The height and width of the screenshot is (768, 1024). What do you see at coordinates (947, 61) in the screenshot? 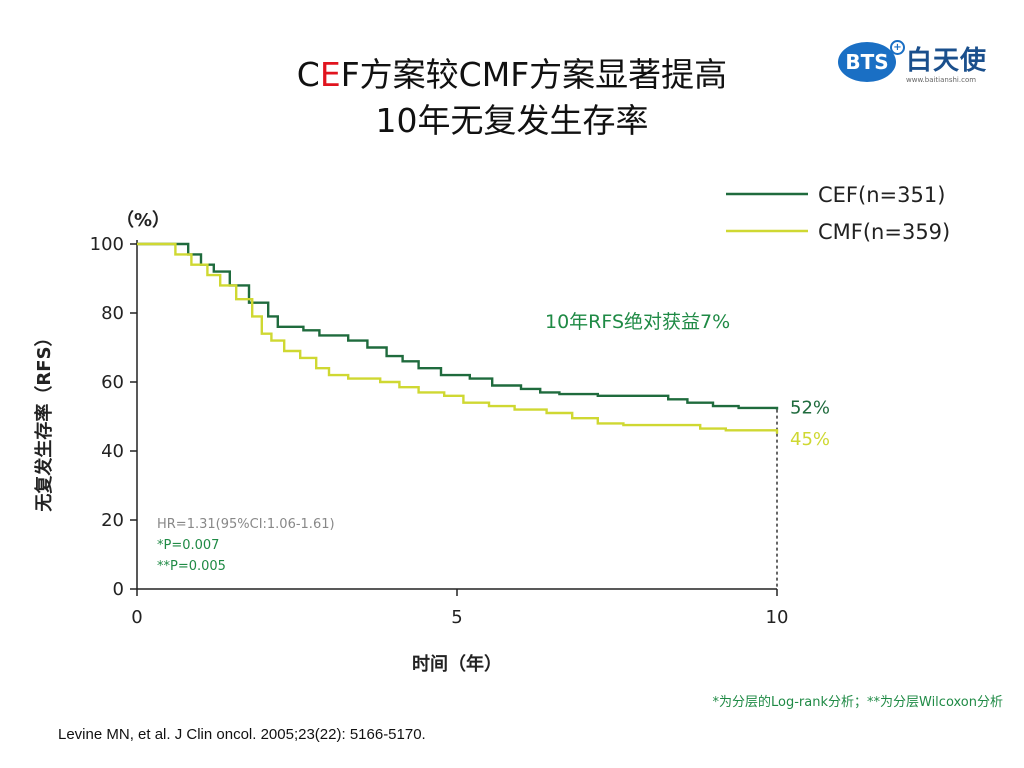
I see `logo-name: 白天使` at bounding box center [947, 61].